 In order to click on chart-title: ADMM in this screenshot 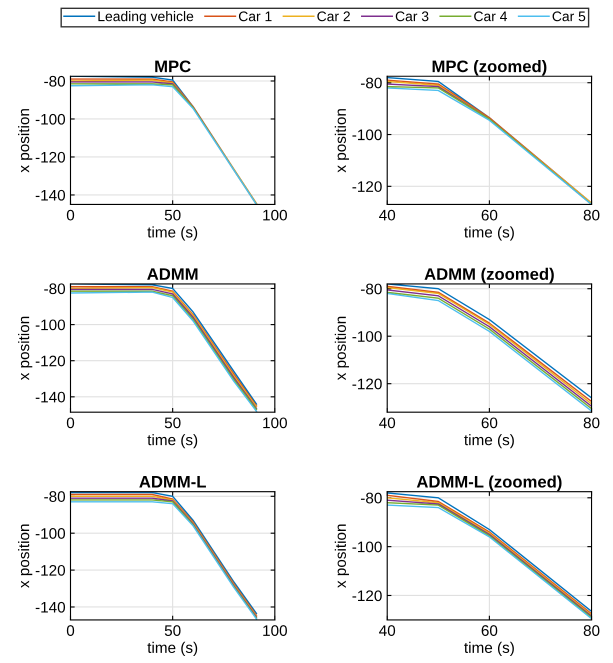, I will do `click(172, 274)`.